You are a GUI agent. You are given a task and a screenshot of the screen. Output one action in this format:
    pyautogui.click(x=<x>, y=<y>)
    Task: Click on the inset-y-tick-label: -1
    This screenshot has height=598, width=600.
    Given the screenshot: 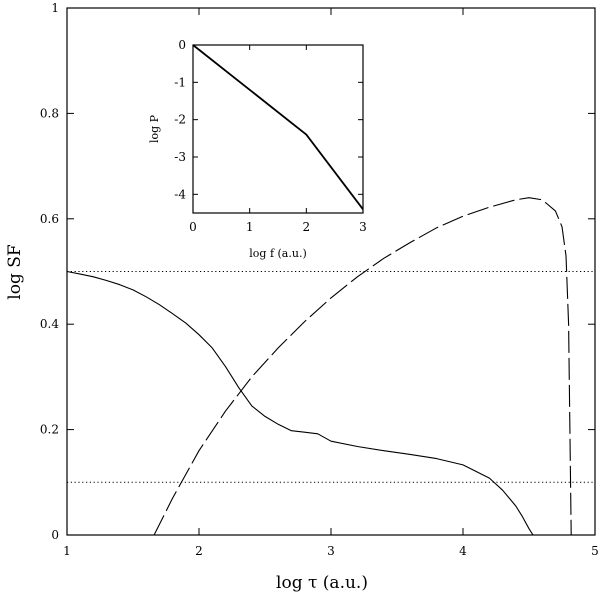 What is the action you would take?
    pyautogui.click(x=180, y=82)
    